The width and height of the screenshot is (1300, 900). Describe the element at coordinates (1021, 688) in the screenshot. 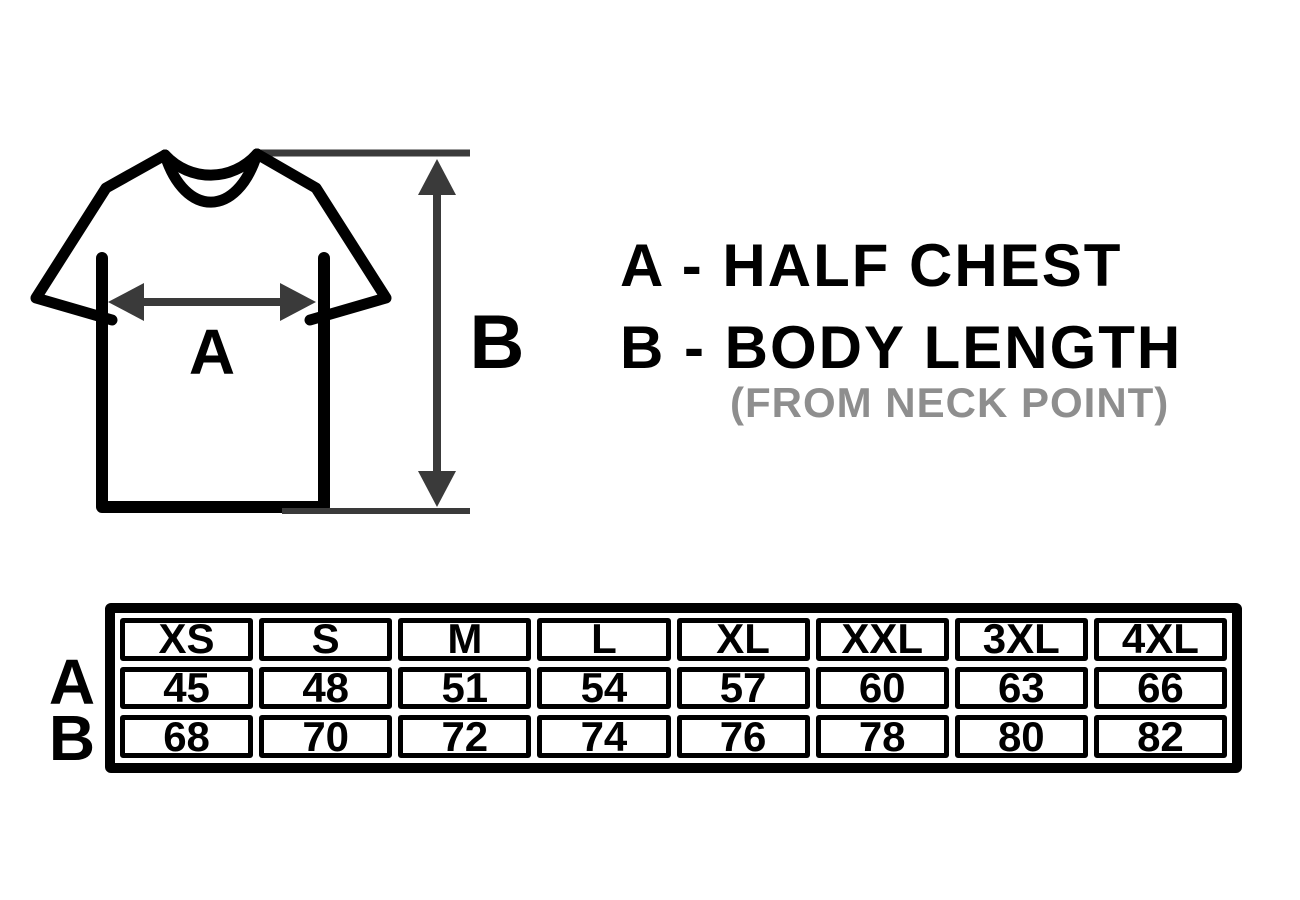

I see `half-chest-value-3xl: 63` at that location.